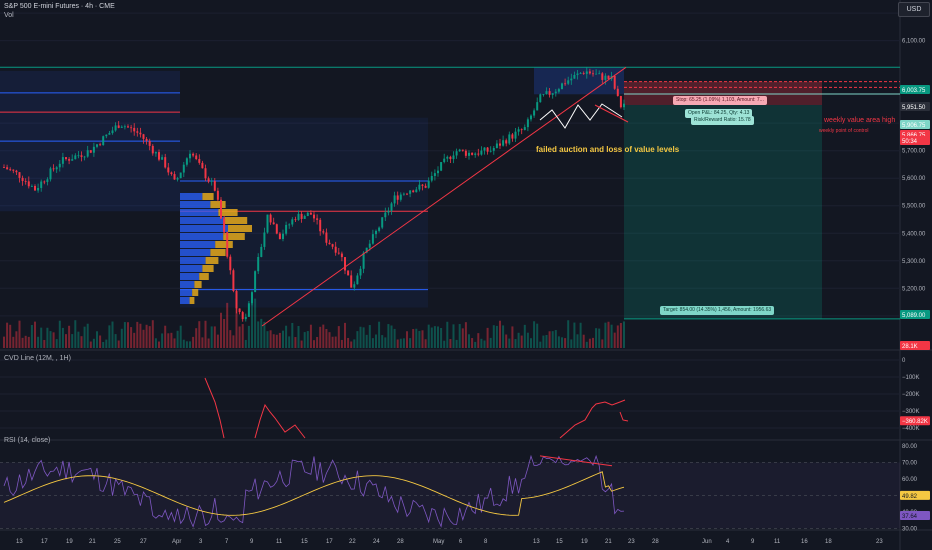 Image resolution: width=932 pixels, height=550 pixels. What do you see at coordinates (579, 81) in the screenshot?
I see `value-area-box-top` at bounding box center [579, 81].